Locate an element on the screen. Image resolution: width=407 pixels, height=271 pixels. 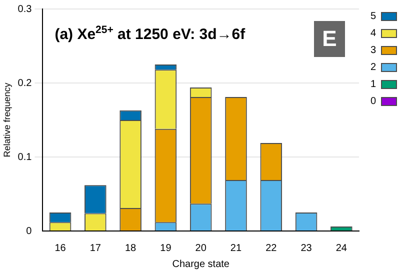
legend-label: 4 is located at coordinates (373, 33).